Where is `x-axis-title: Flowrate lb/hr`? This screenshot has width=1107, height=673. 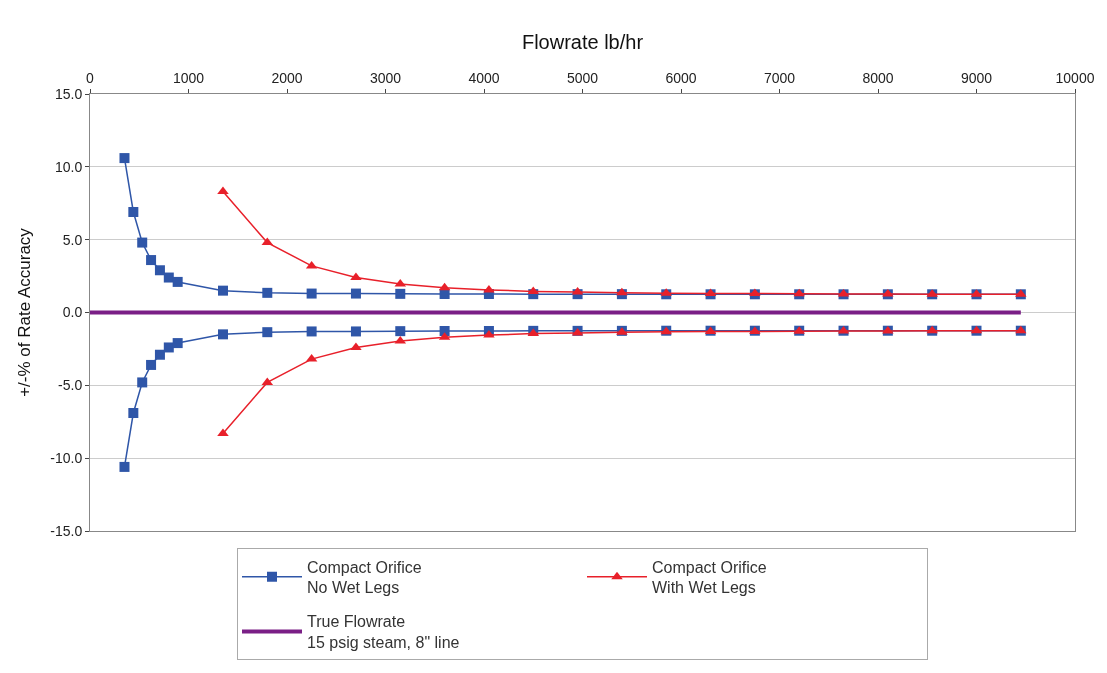 x-axis-title: Flowrate lb/hr is located at coordinates (582, 41).